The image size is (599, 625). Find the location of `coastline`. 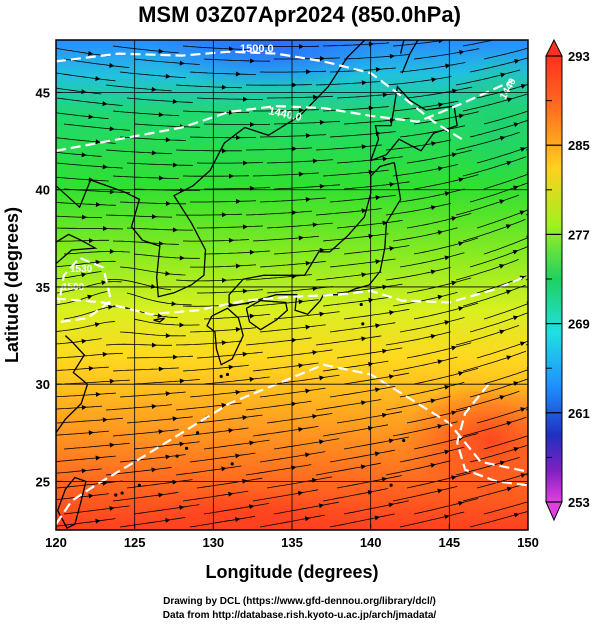

coastline is located at coordinates (414, 123).